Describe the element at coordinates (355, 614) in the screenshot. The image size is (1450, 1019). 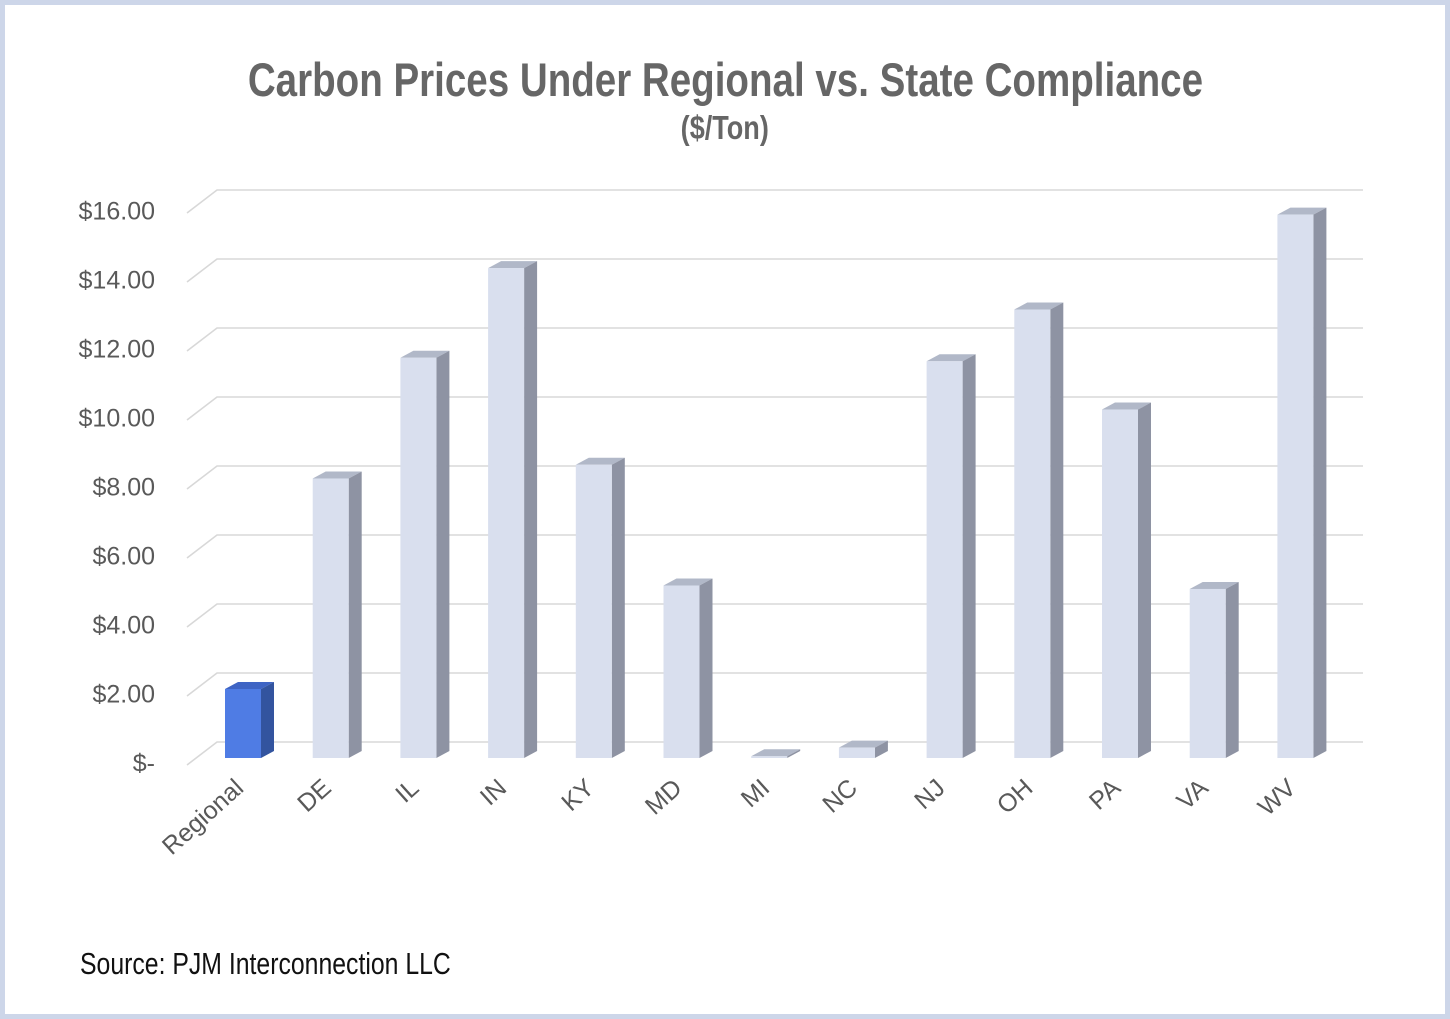
I see `bar-side-DE` at that location.